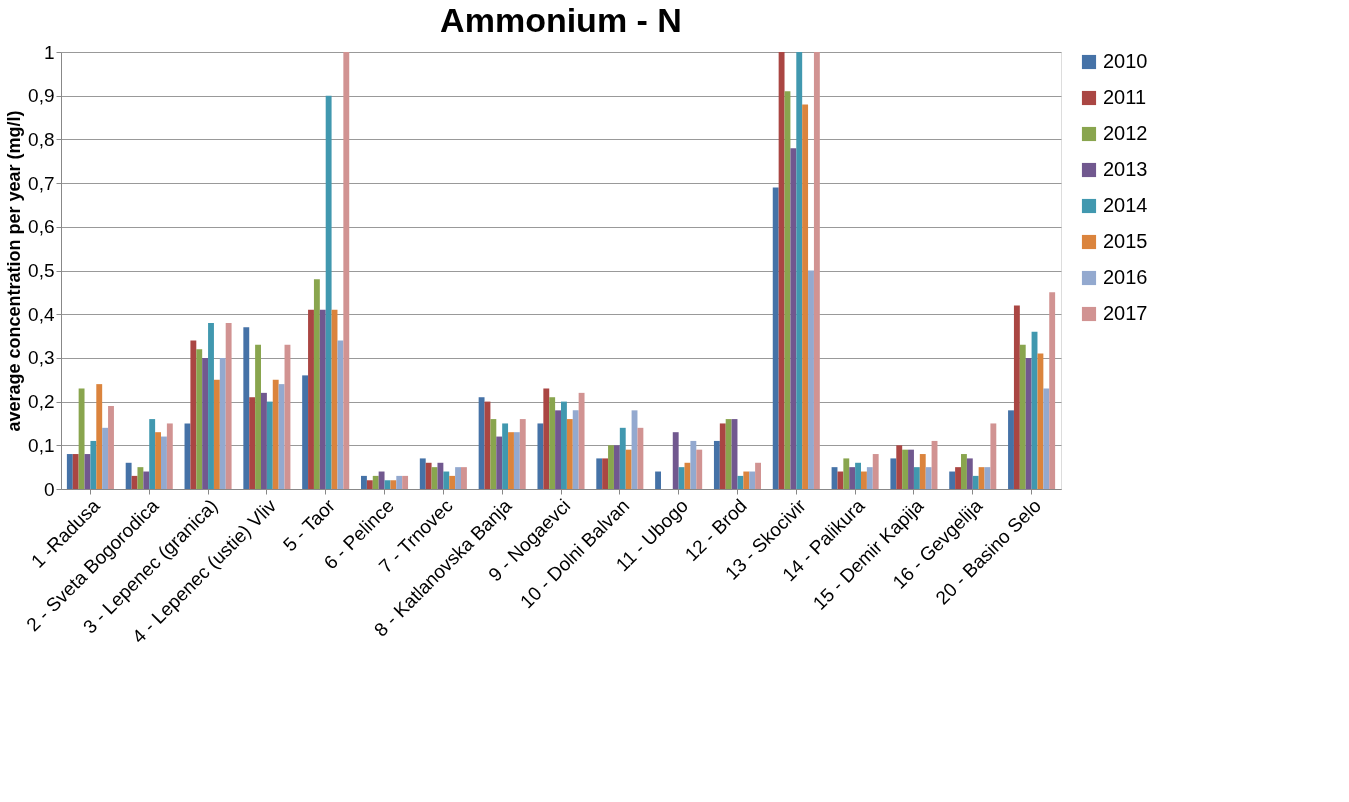 This screenshot has height=802, width=1349. I want to click on y-axis-title: average concentration per year (mg/l), so click(14, 271).